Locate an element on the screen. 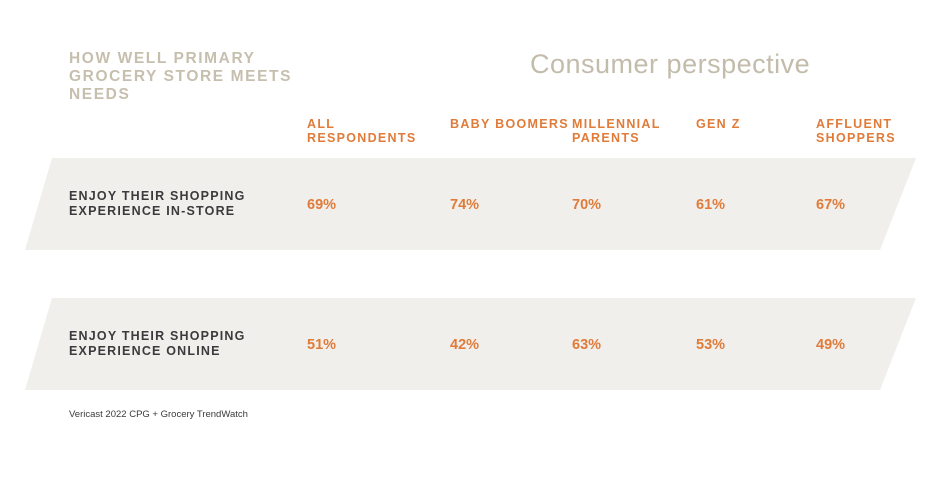 This screenshot has width=950, height=480. cell-value: 53% is located at coordinates (711, 345).